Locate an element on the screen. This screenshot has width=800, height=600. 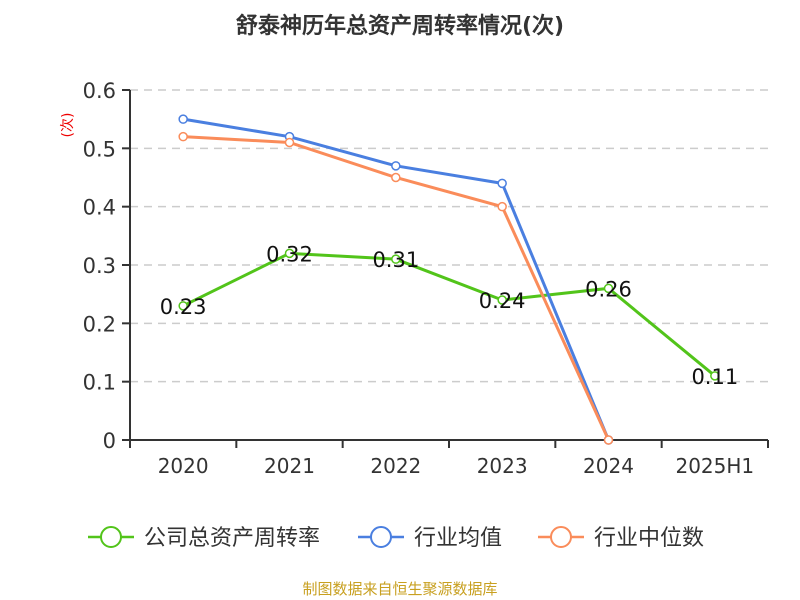
legend-label: 公司总资产周转率 is located at coordinates (232, 538).